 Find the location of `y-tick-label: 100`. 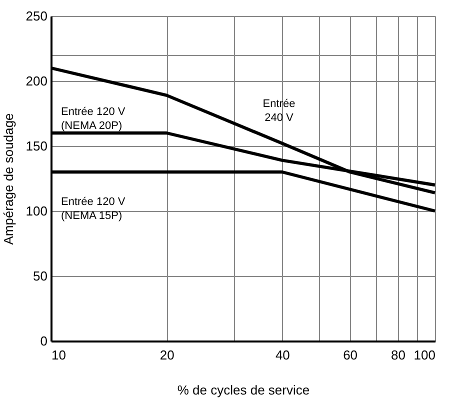

y-tick-label: 100 is located at coordinates (37, 211).